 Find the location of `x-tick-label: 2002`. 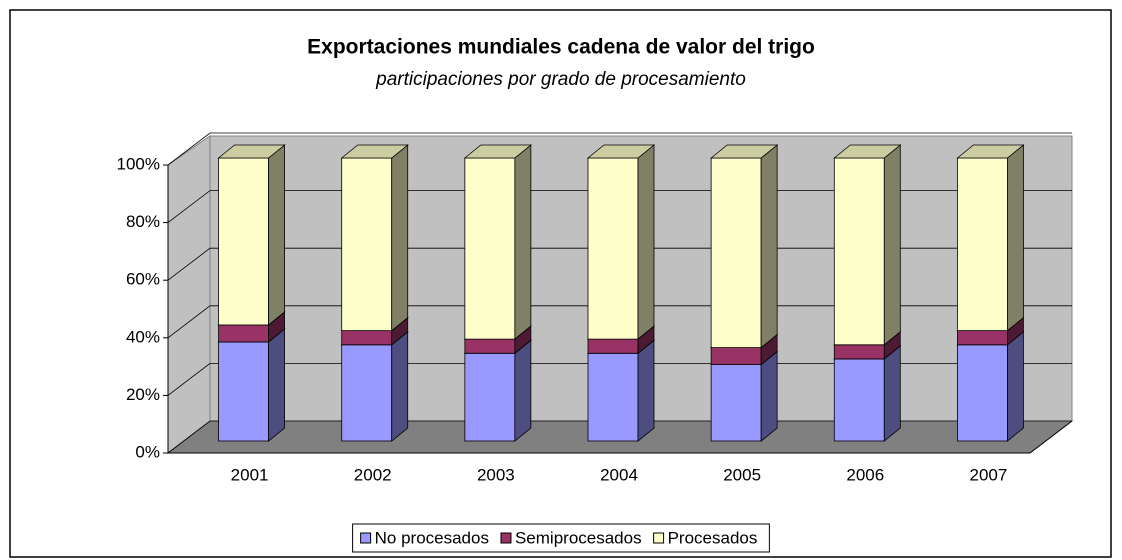

x-tick-label: 2002 is located at coordinates (373, 474).